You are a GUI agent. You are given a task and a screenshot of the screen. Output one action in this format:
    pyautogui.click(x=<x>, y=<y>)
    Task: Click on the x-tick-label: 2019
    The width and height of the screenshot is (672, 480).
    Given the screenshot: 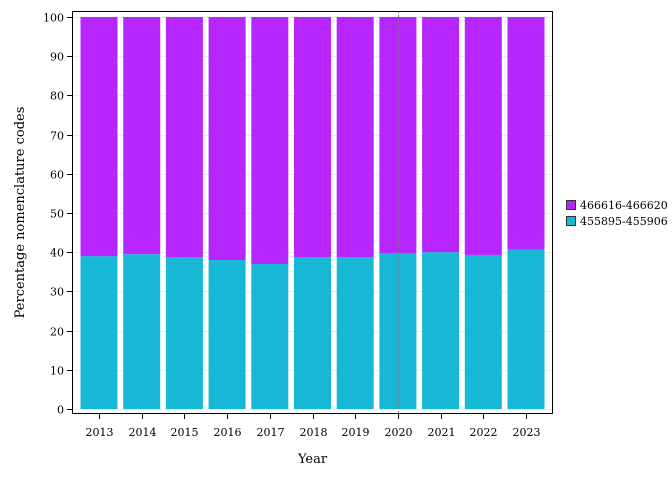 What is the action you would take?
    pyautogui.click(x=356, y=432)
    